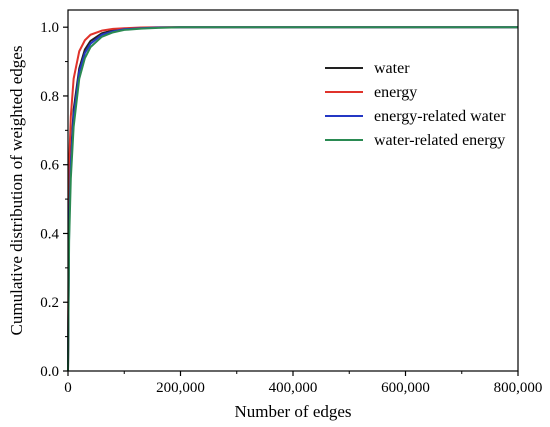 This screenshot has width=550, height=427. Describe the element at coordinates (180, 388) in the screenshot. I see `x-tick-label: 200,000` at that location.